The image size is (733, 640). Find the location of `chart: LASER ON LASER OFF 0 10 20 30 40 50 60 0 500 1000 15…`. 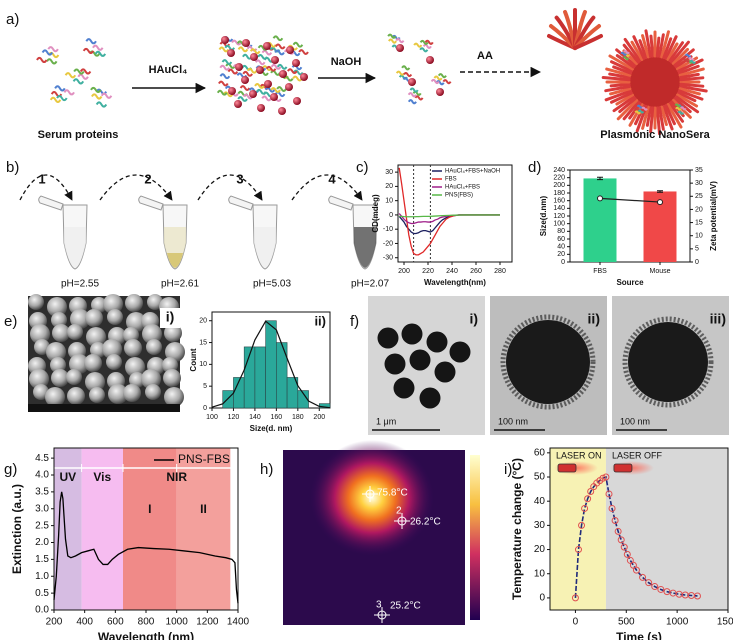

chart: LASER ON LASER OFF 0 10 20 30 40 50 60 0 500 1000 15… is located at coordinates (621, 543).